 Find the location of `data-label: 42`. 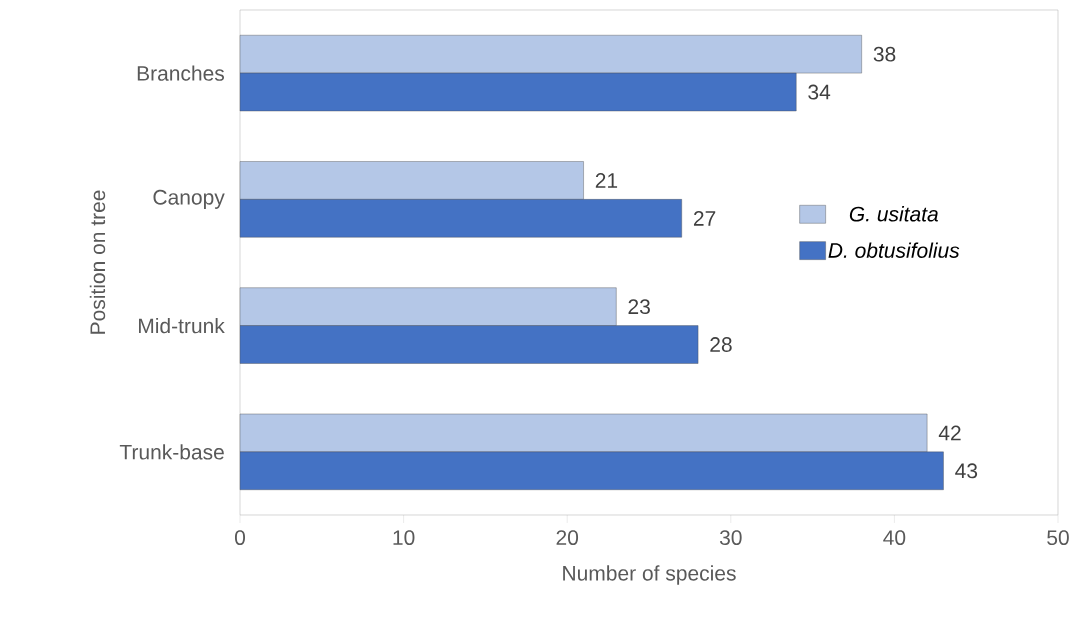

data-label: 42 is located at coordinates (949, 433).